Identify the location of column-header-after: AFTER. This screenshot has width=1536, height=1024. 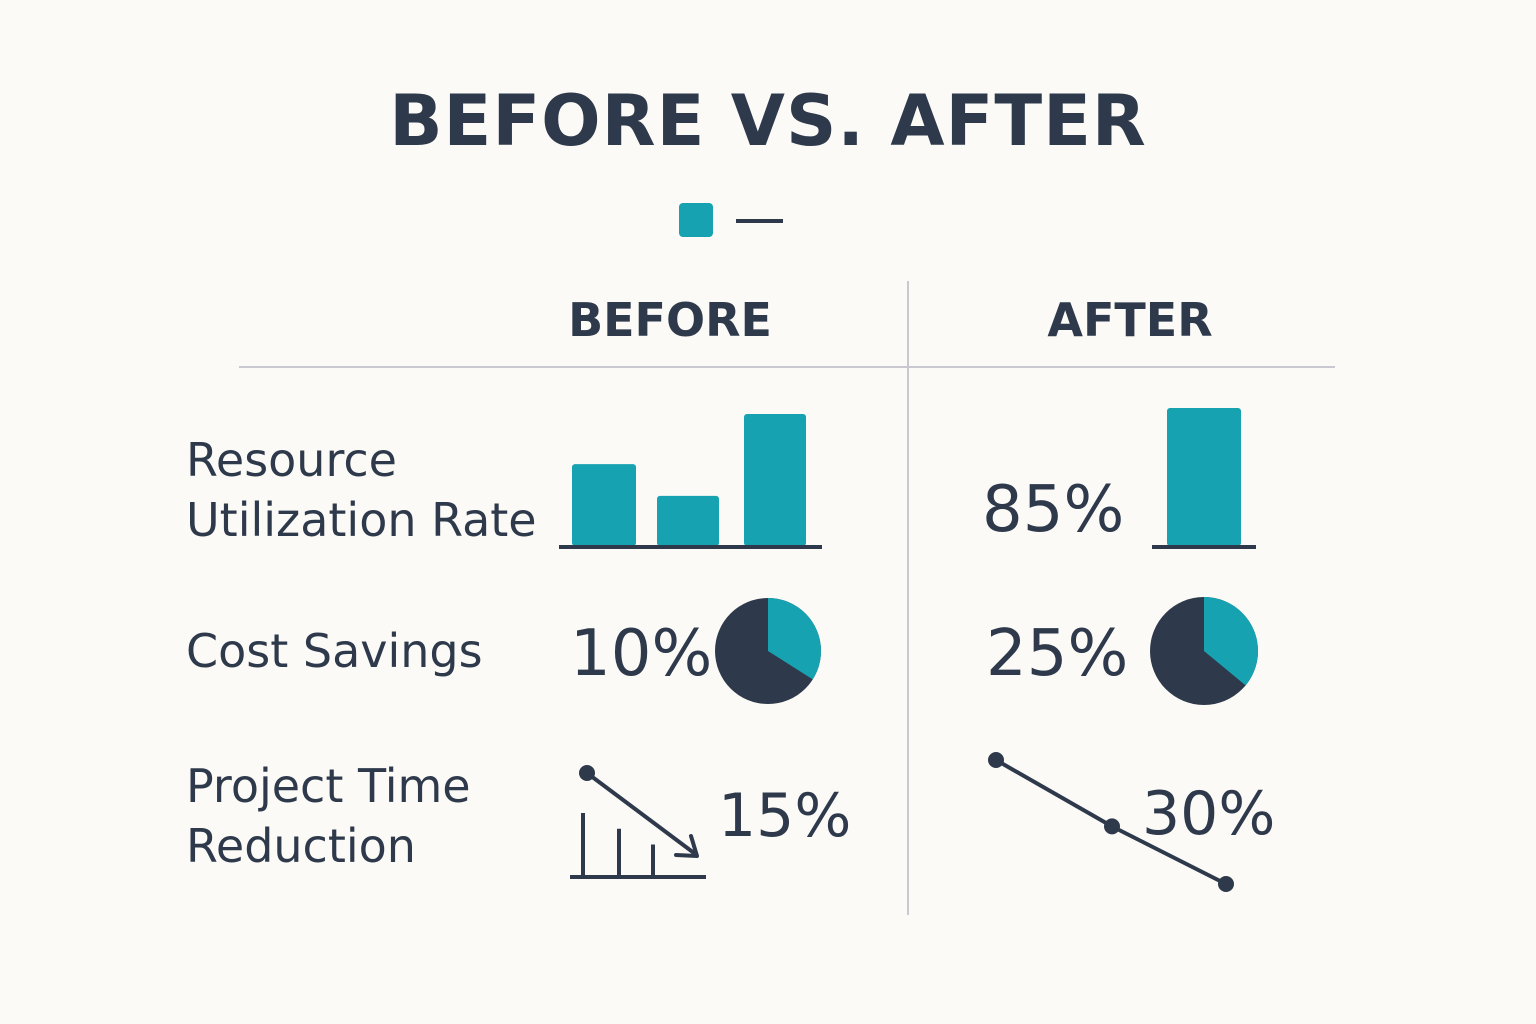
(1130, 320).